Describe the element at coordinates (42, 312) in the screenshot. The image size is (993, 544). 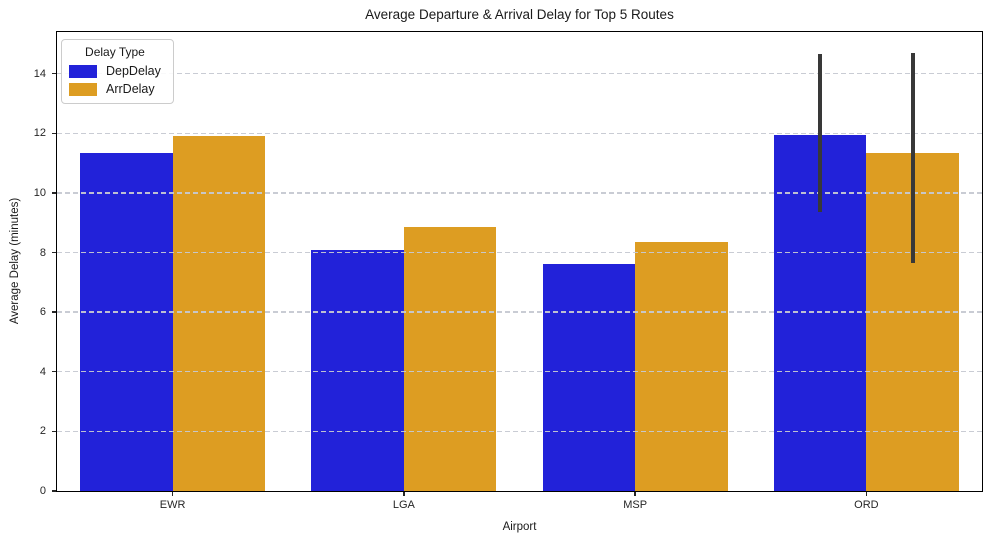
I see `y-tick-label-6: 6` at that location.